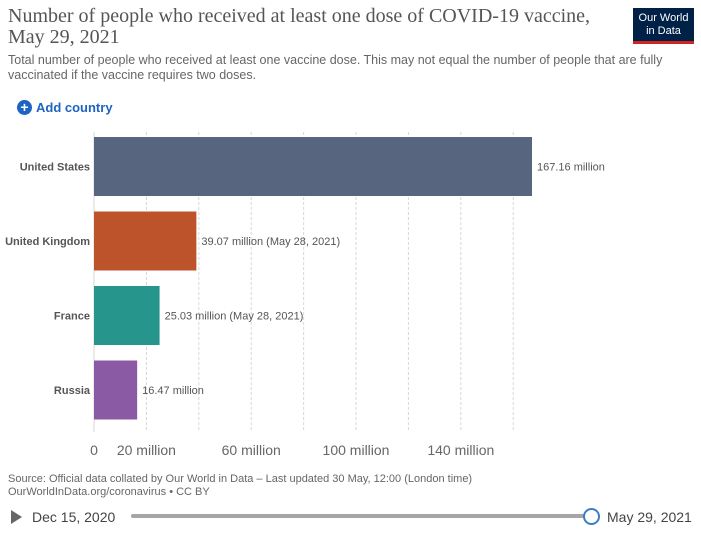 The image size is (701, 534). I want to click on owid-logo: Our World in Data, so click(663, 26).